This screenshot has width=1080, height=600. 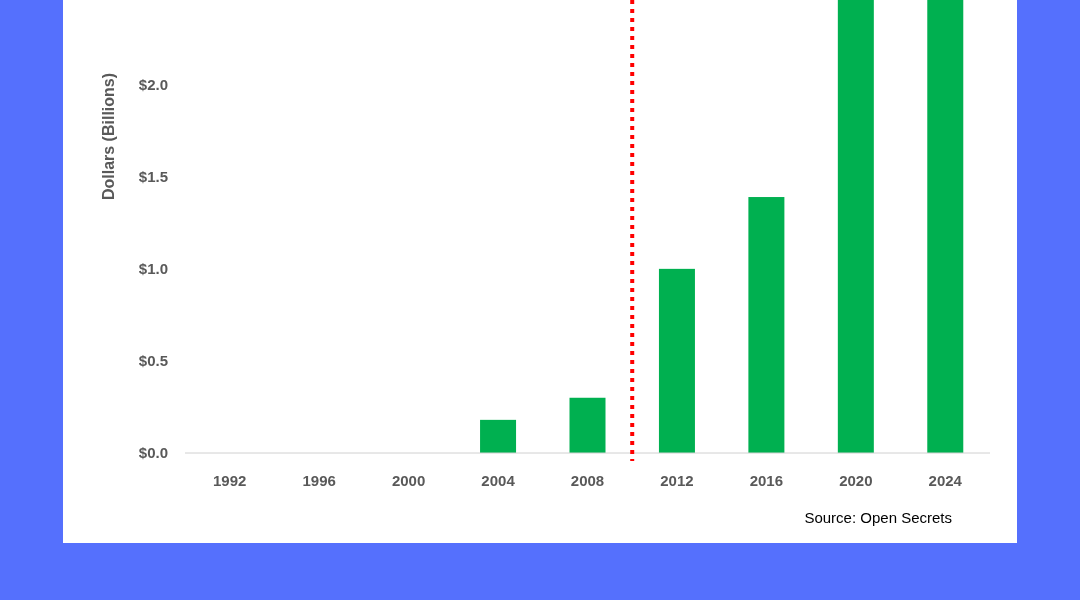 What do you see at coordinates (153, 177) in the screenshot?
I see `y-tick-label: $1.5` at bounding box center [153, 177].